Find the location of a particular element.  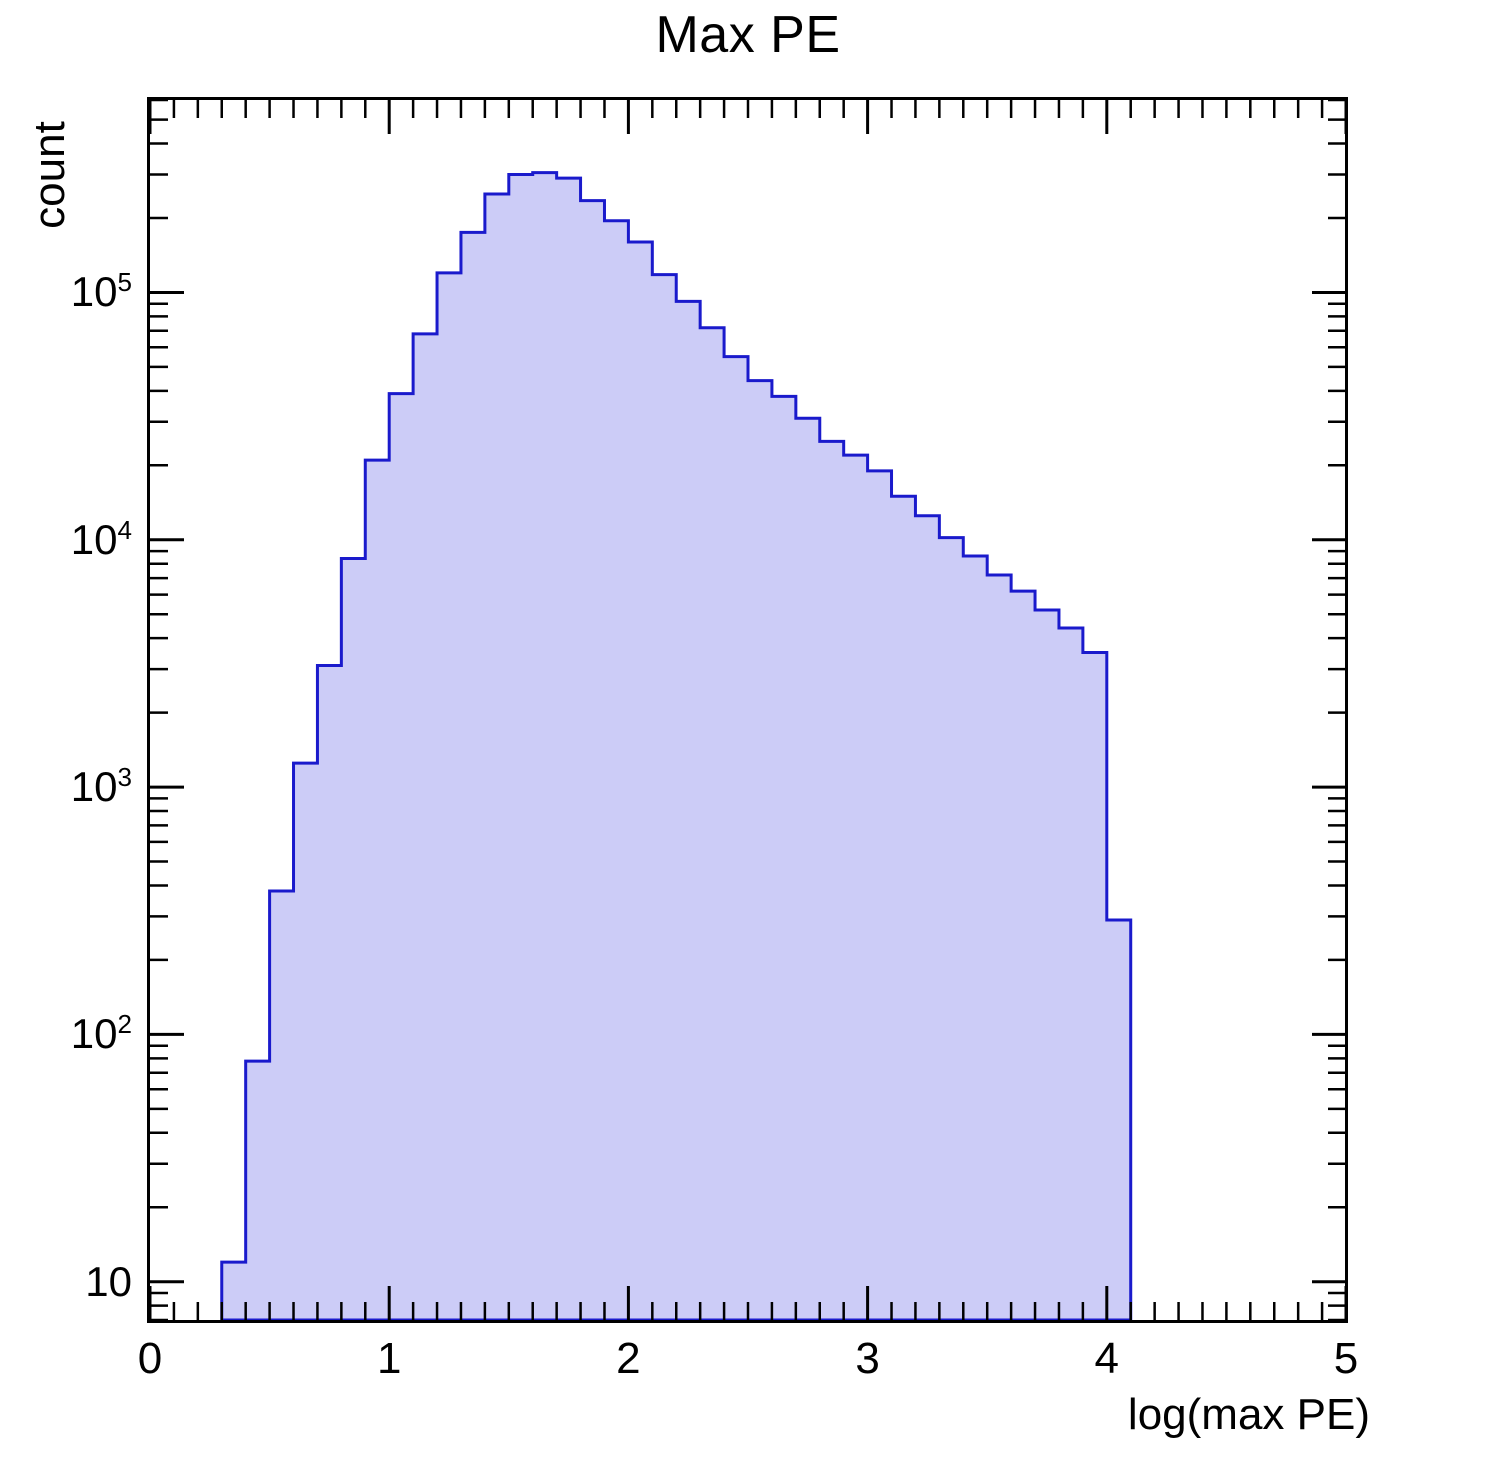

x-tick-label: 5 is located at coordinates (1346, 1358).